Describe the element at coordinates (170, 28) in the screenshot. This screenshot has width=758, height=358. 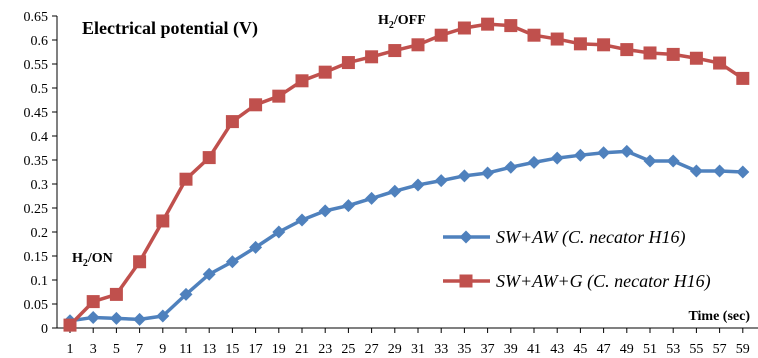
I see `chart-title: Electrical potential (V)` at that location.